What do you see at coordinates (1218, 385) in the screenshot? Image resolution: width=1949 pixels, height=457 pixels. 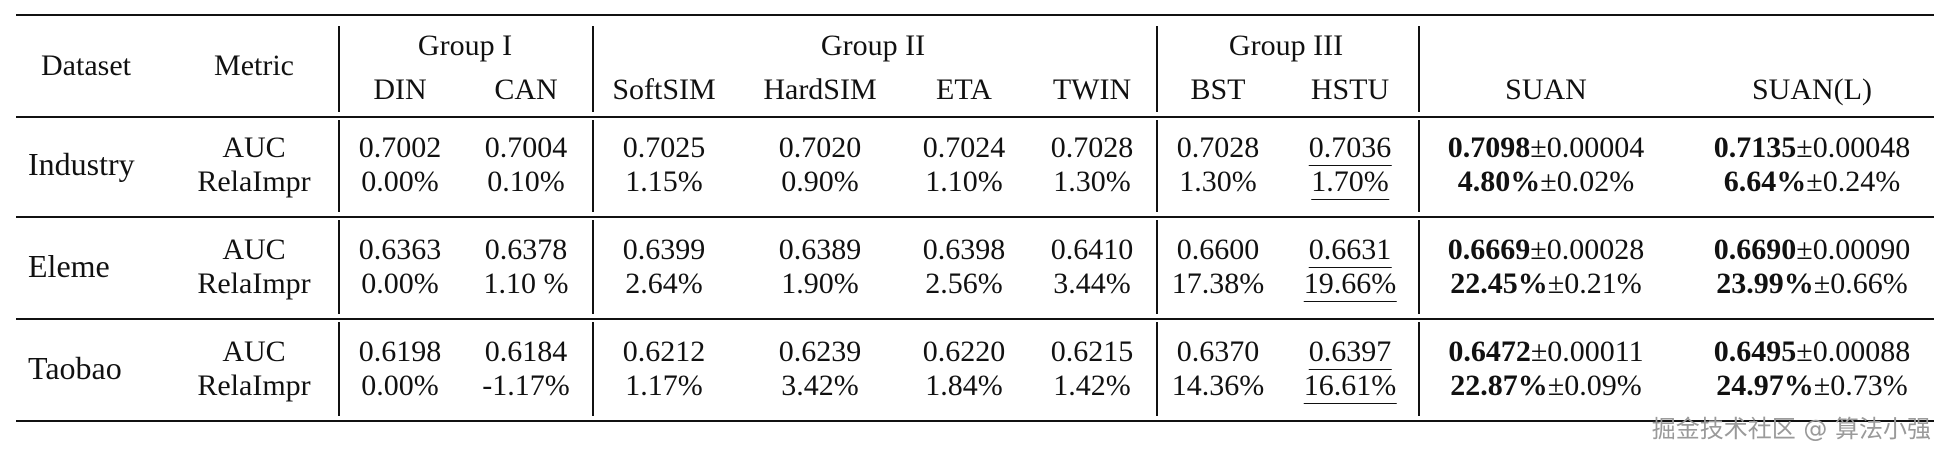 I see `table-cell: 14.36%` at bounding box center [1218, 385].